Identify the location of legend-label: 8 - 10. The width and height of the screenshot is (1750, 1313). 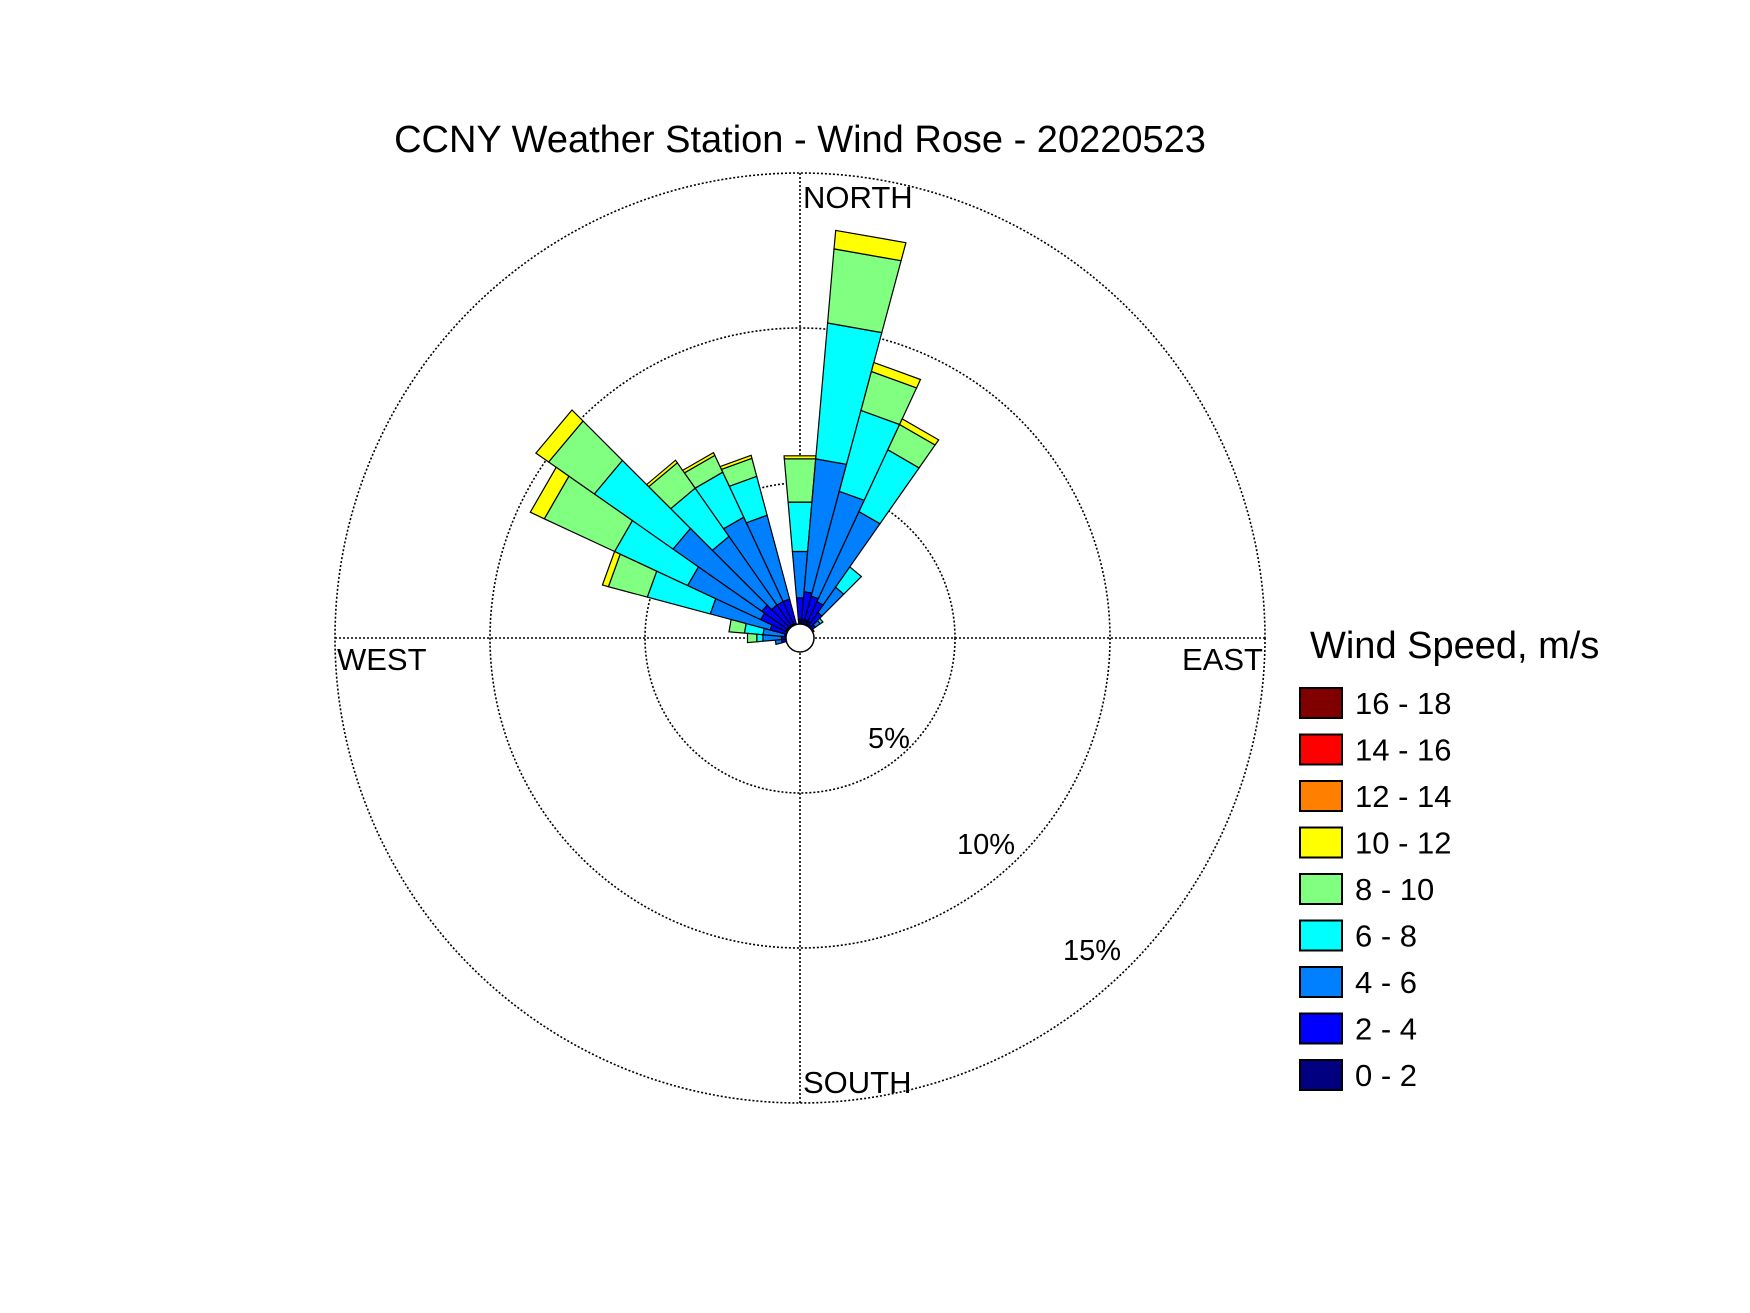
(1394, 889).